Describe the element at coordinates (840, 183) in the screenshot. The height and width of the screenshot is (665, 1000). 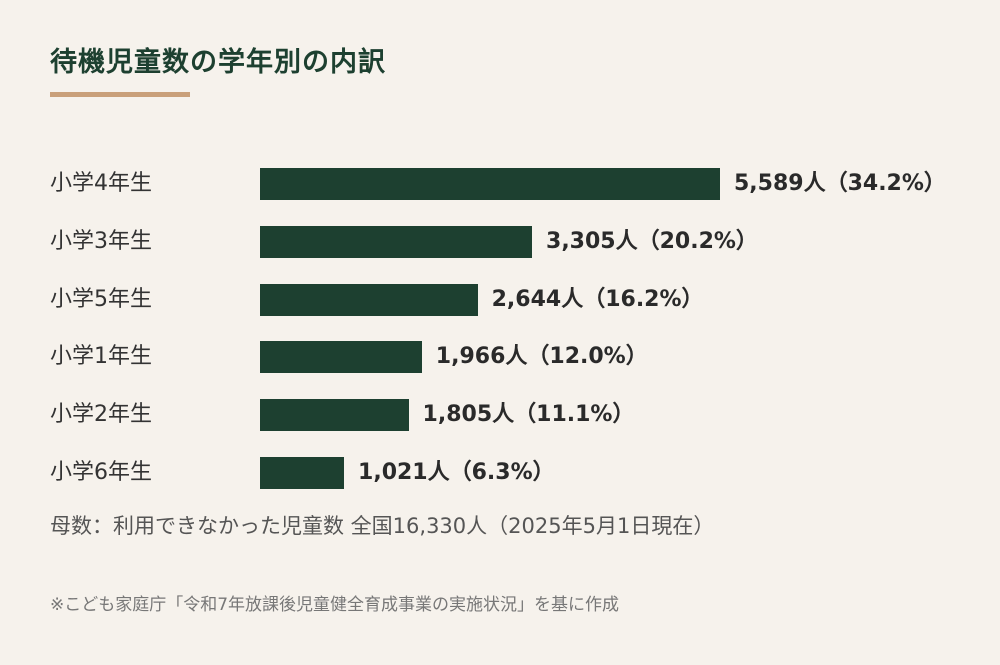
I see `value-label: 5,589人（34.2%）` at that location.